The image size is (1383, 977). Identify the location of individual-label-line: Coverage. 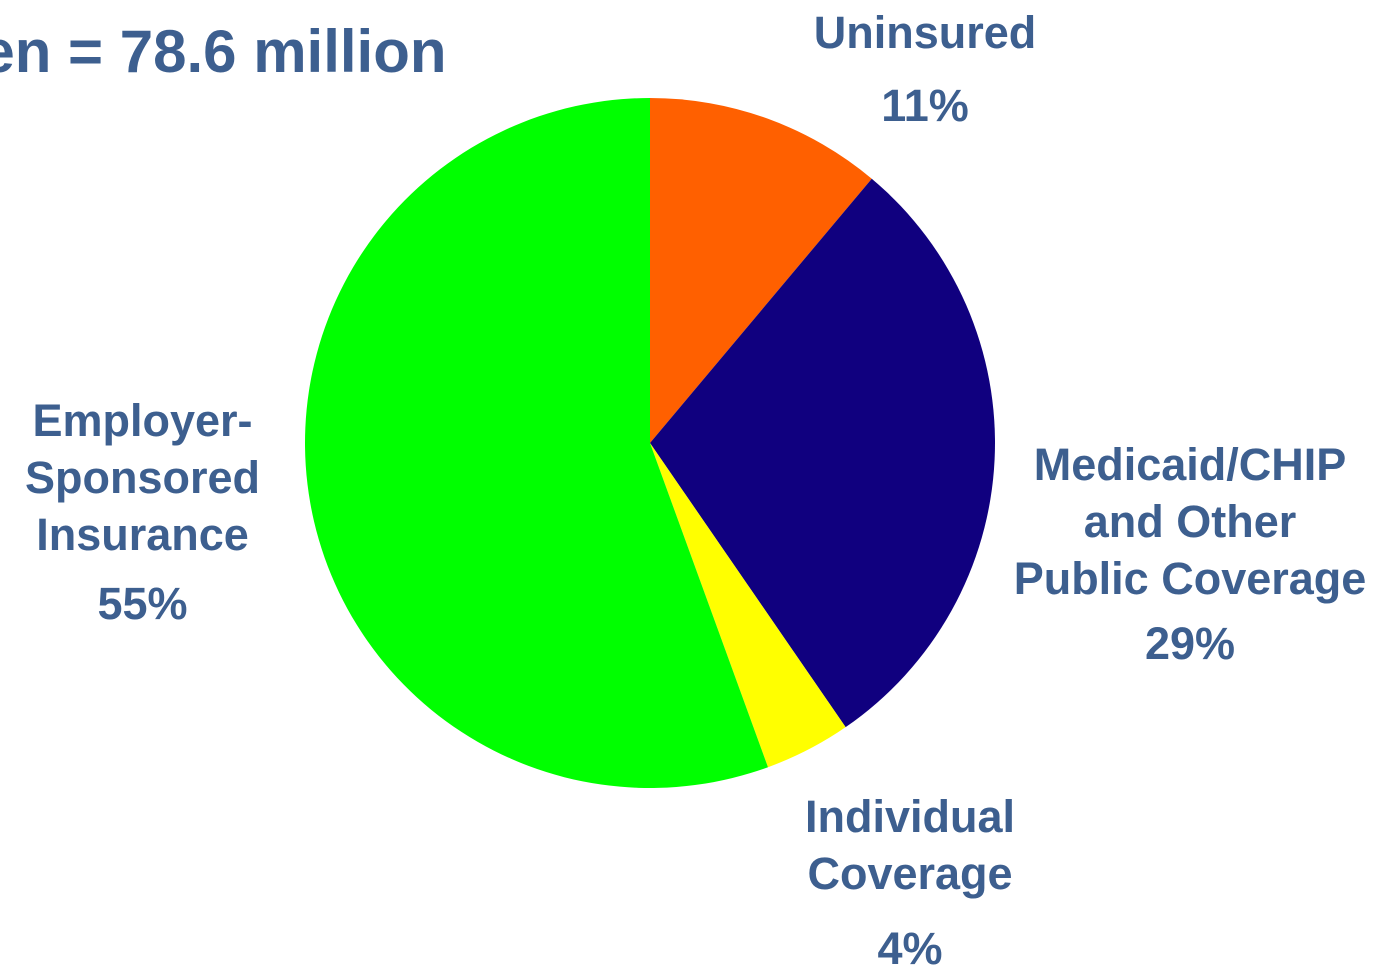
(910, 873).